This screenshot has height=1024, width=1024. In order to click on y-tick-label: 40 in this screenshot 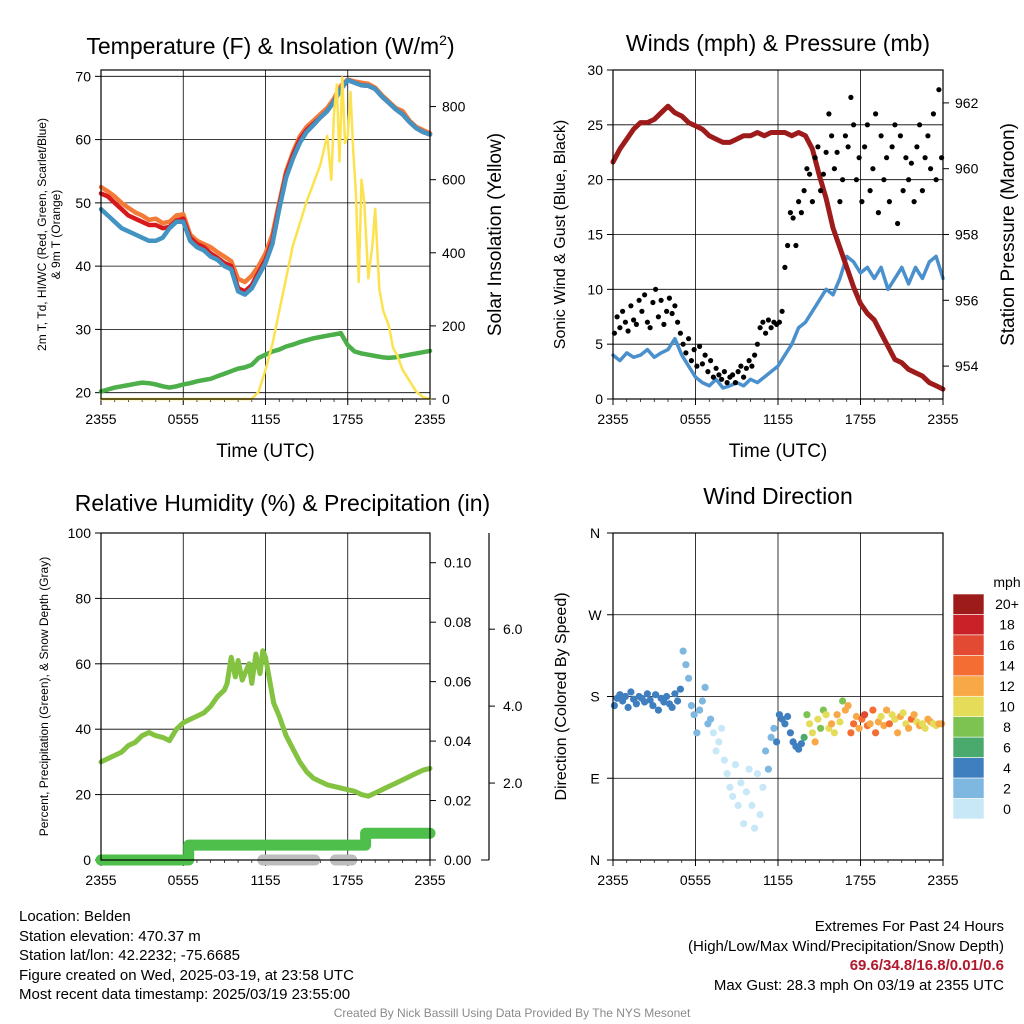, I will do `click(83, 729)`.